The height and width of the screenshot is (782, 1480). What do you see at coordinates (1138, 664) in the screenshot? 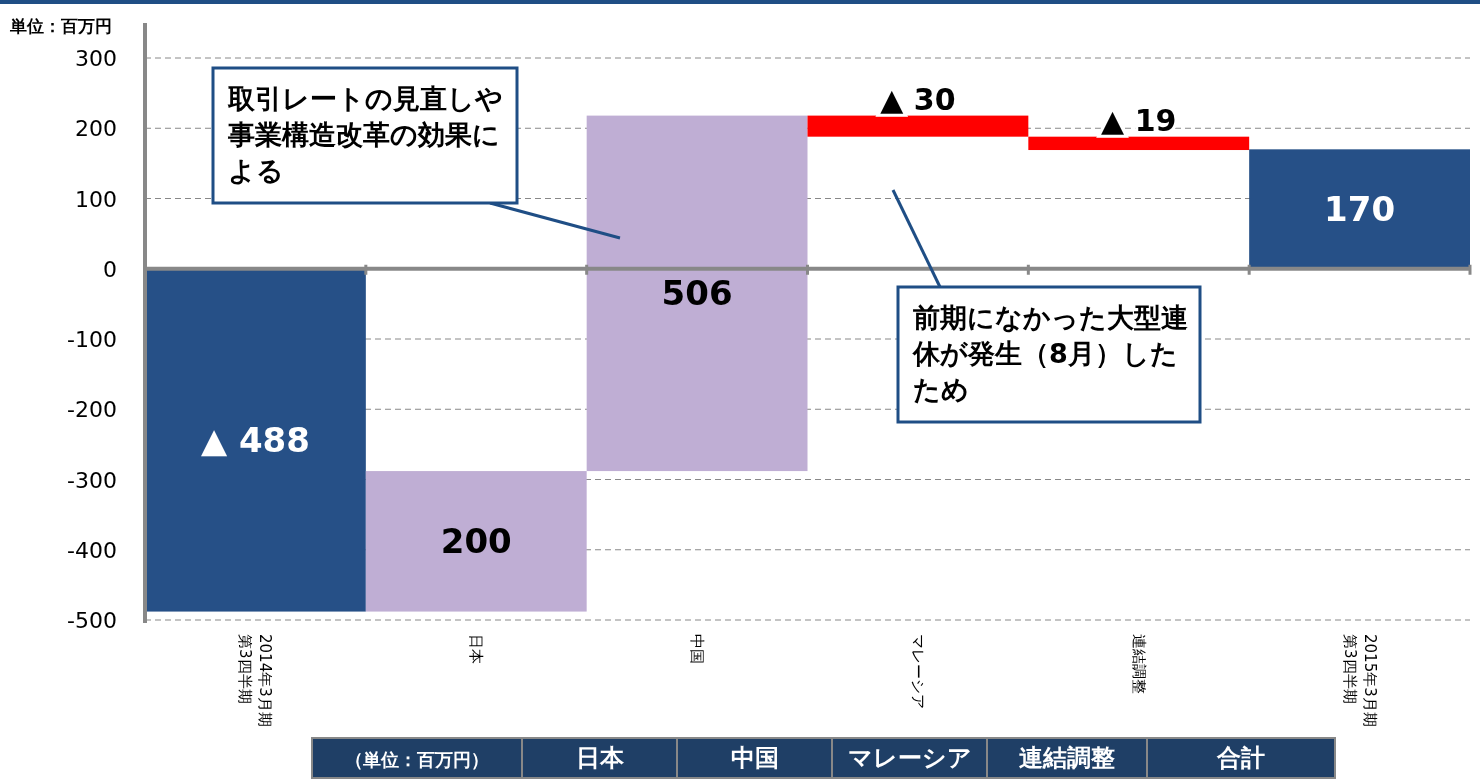
I see `x-tick-label: 連結調整` at bounding box center [1138, 664].